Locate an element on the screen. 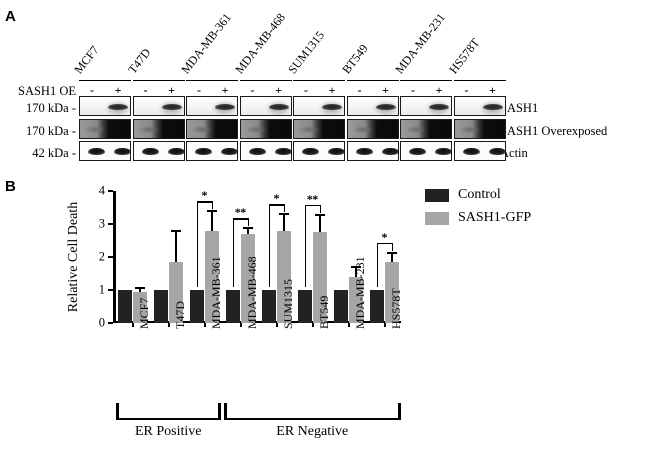  x-axis-label-mda-mb-468: MDA-MB-468 is located at coordinates (252, 292).